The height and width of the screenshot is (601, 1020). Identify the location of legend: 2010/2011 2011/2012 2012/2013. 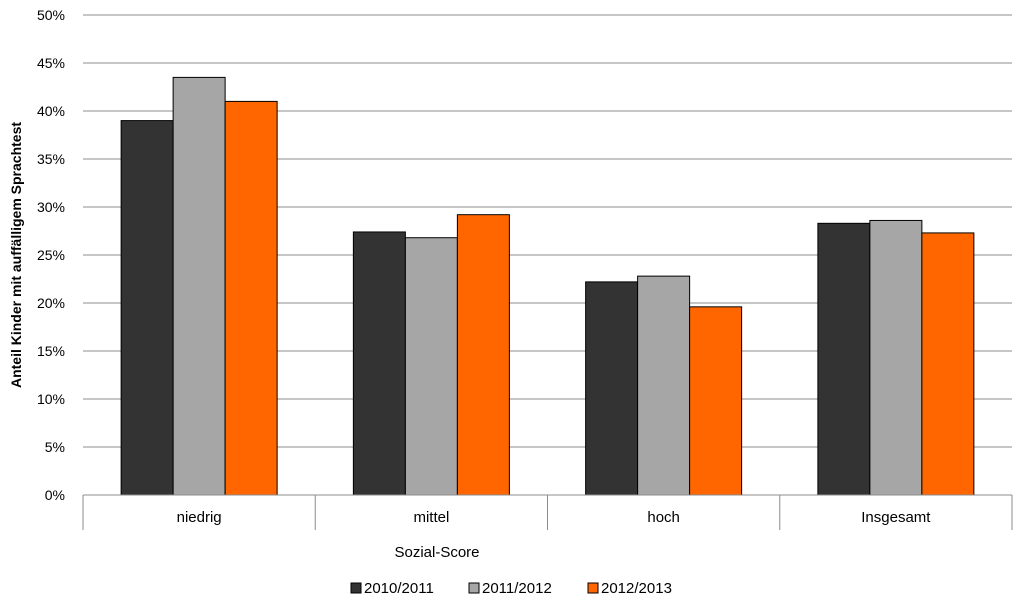
(511, 588).